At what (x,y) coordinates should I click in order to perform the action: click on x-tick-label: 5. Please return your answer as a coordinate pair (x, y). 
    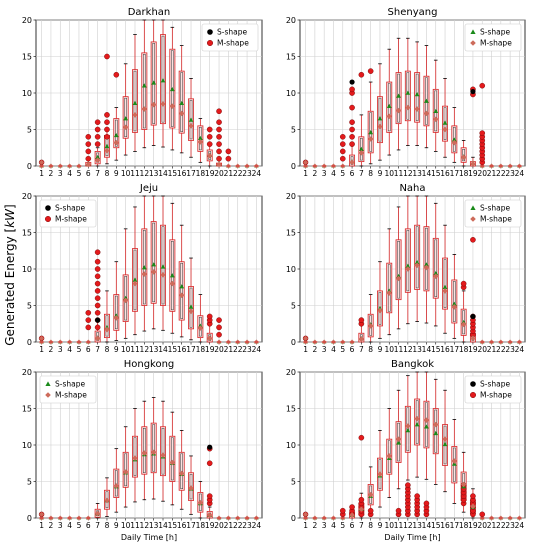
    Looking at the image, I should click on (79, 173).